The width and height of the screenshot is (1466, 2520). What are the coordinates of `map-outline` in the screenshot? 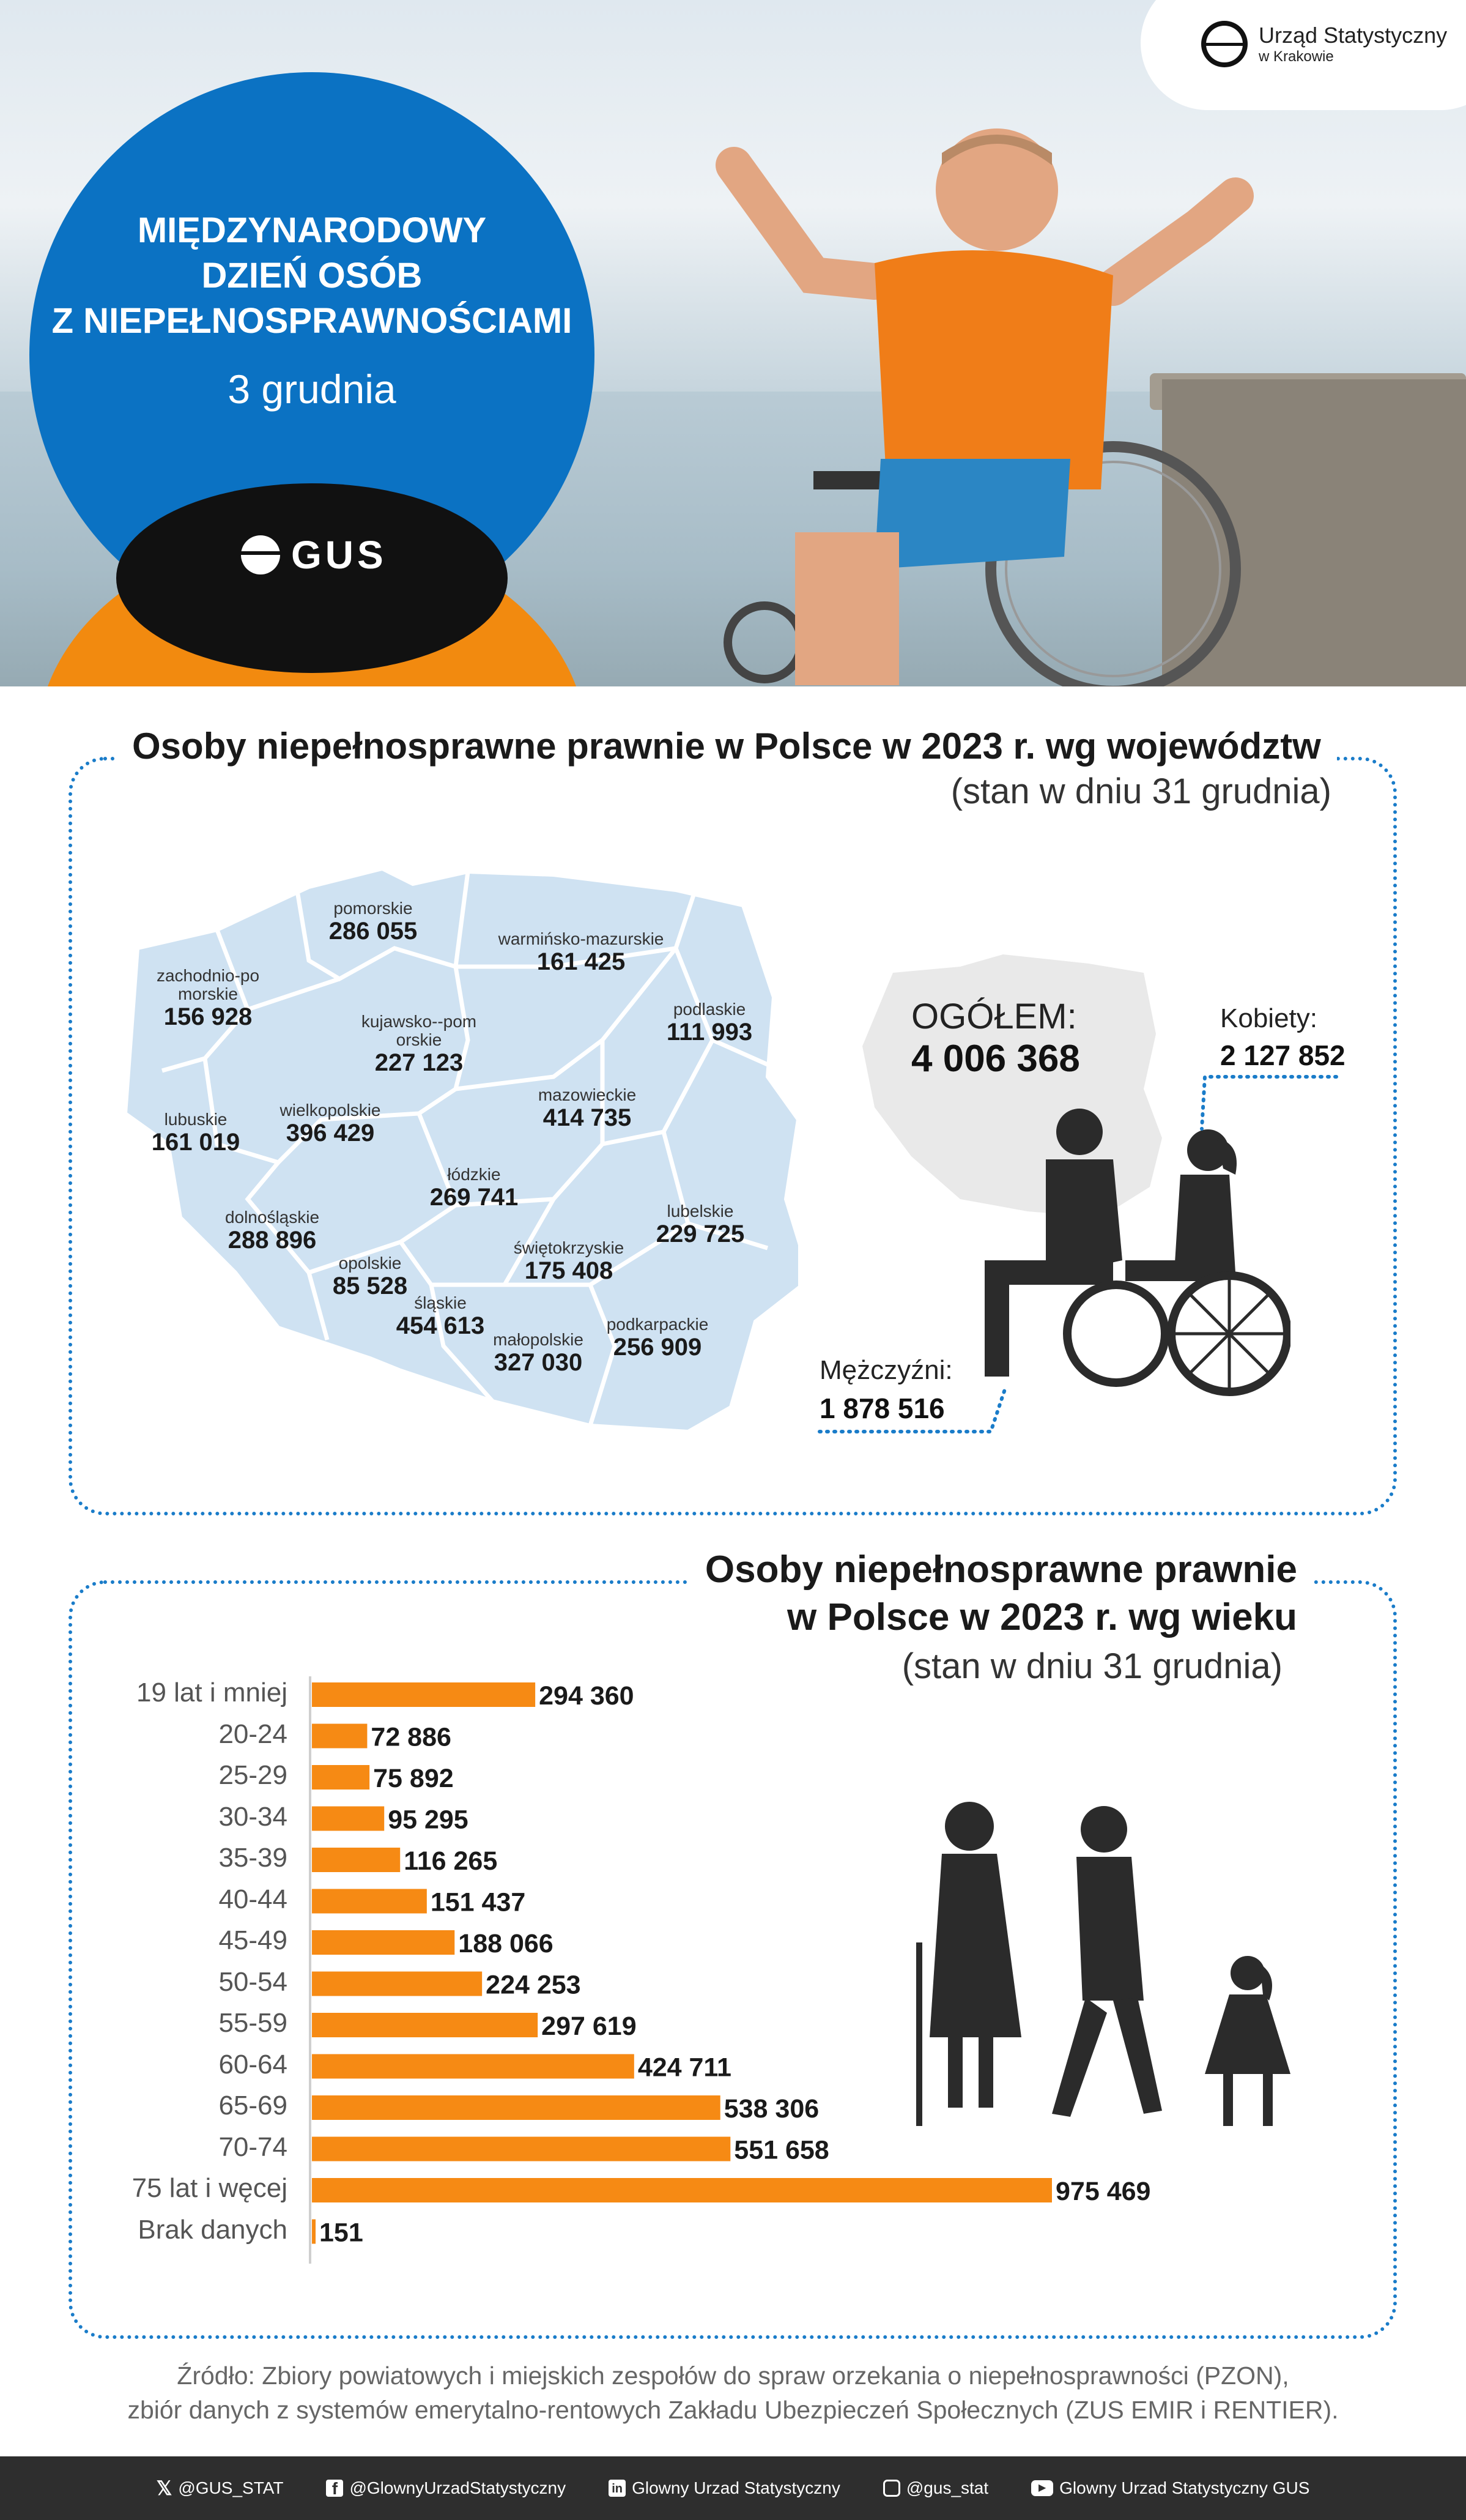 It's located at (461, 1149).